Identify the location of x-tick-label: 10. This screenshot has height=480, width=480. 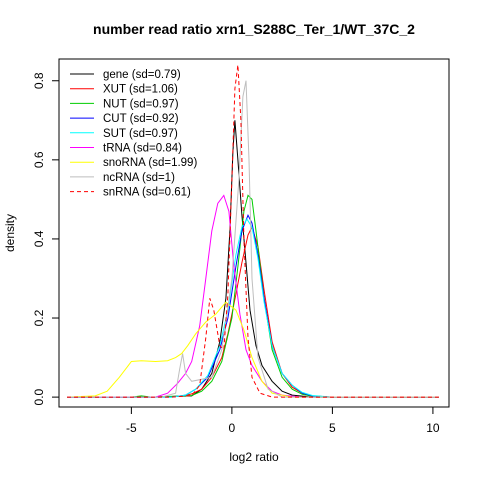
(433, 428).